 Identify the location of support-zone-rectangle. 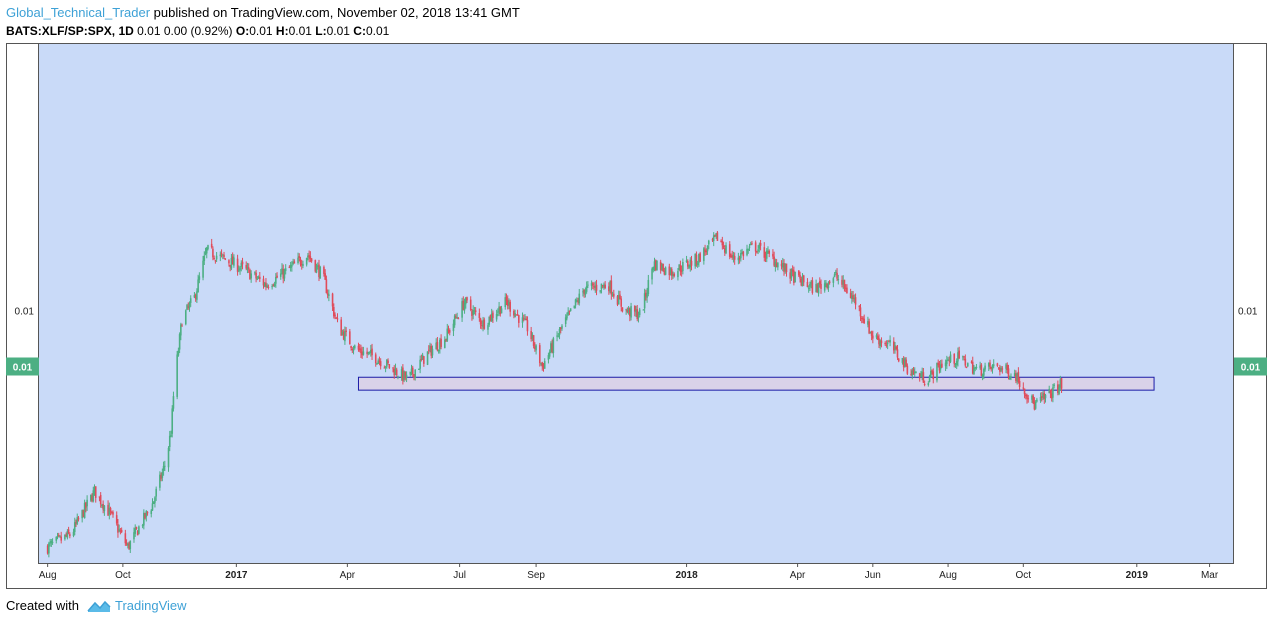
(756, 383).